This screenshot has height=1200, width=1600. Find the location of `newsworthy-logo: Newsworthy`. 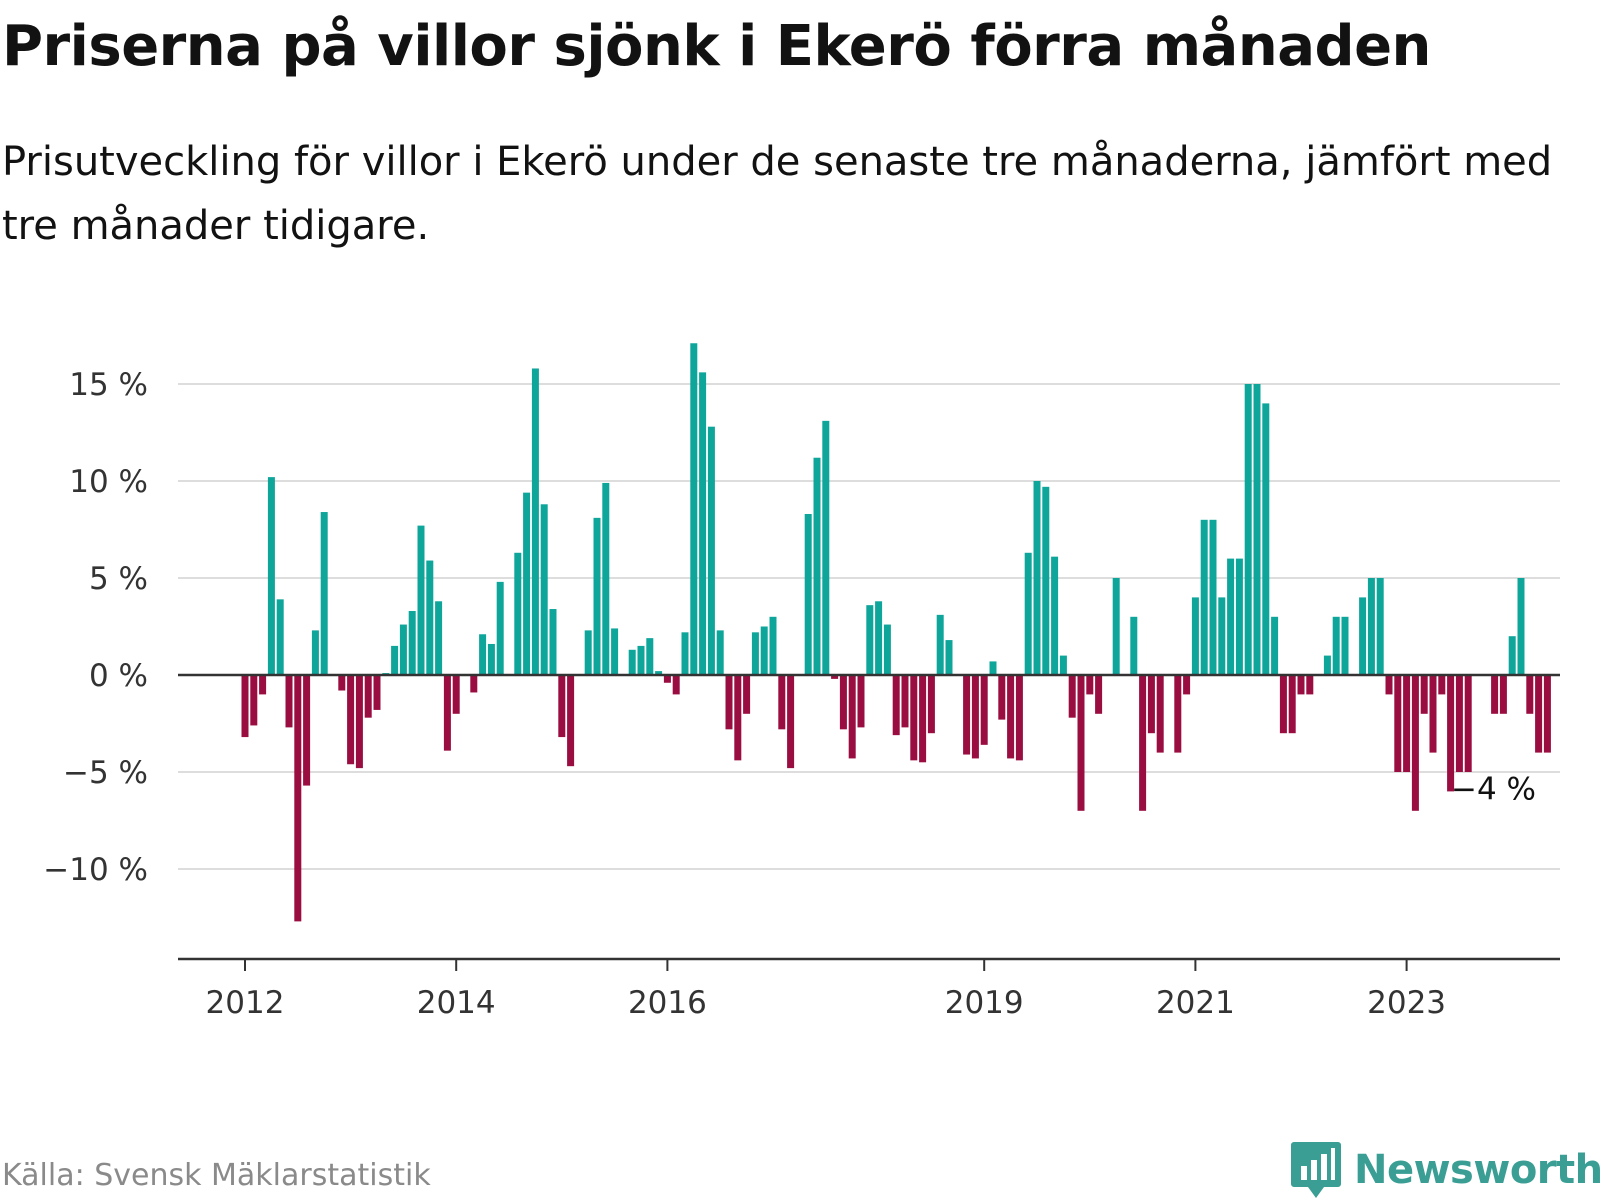

newsworthy-logo: Newsworthy is located at coordinates (1445, 1170).